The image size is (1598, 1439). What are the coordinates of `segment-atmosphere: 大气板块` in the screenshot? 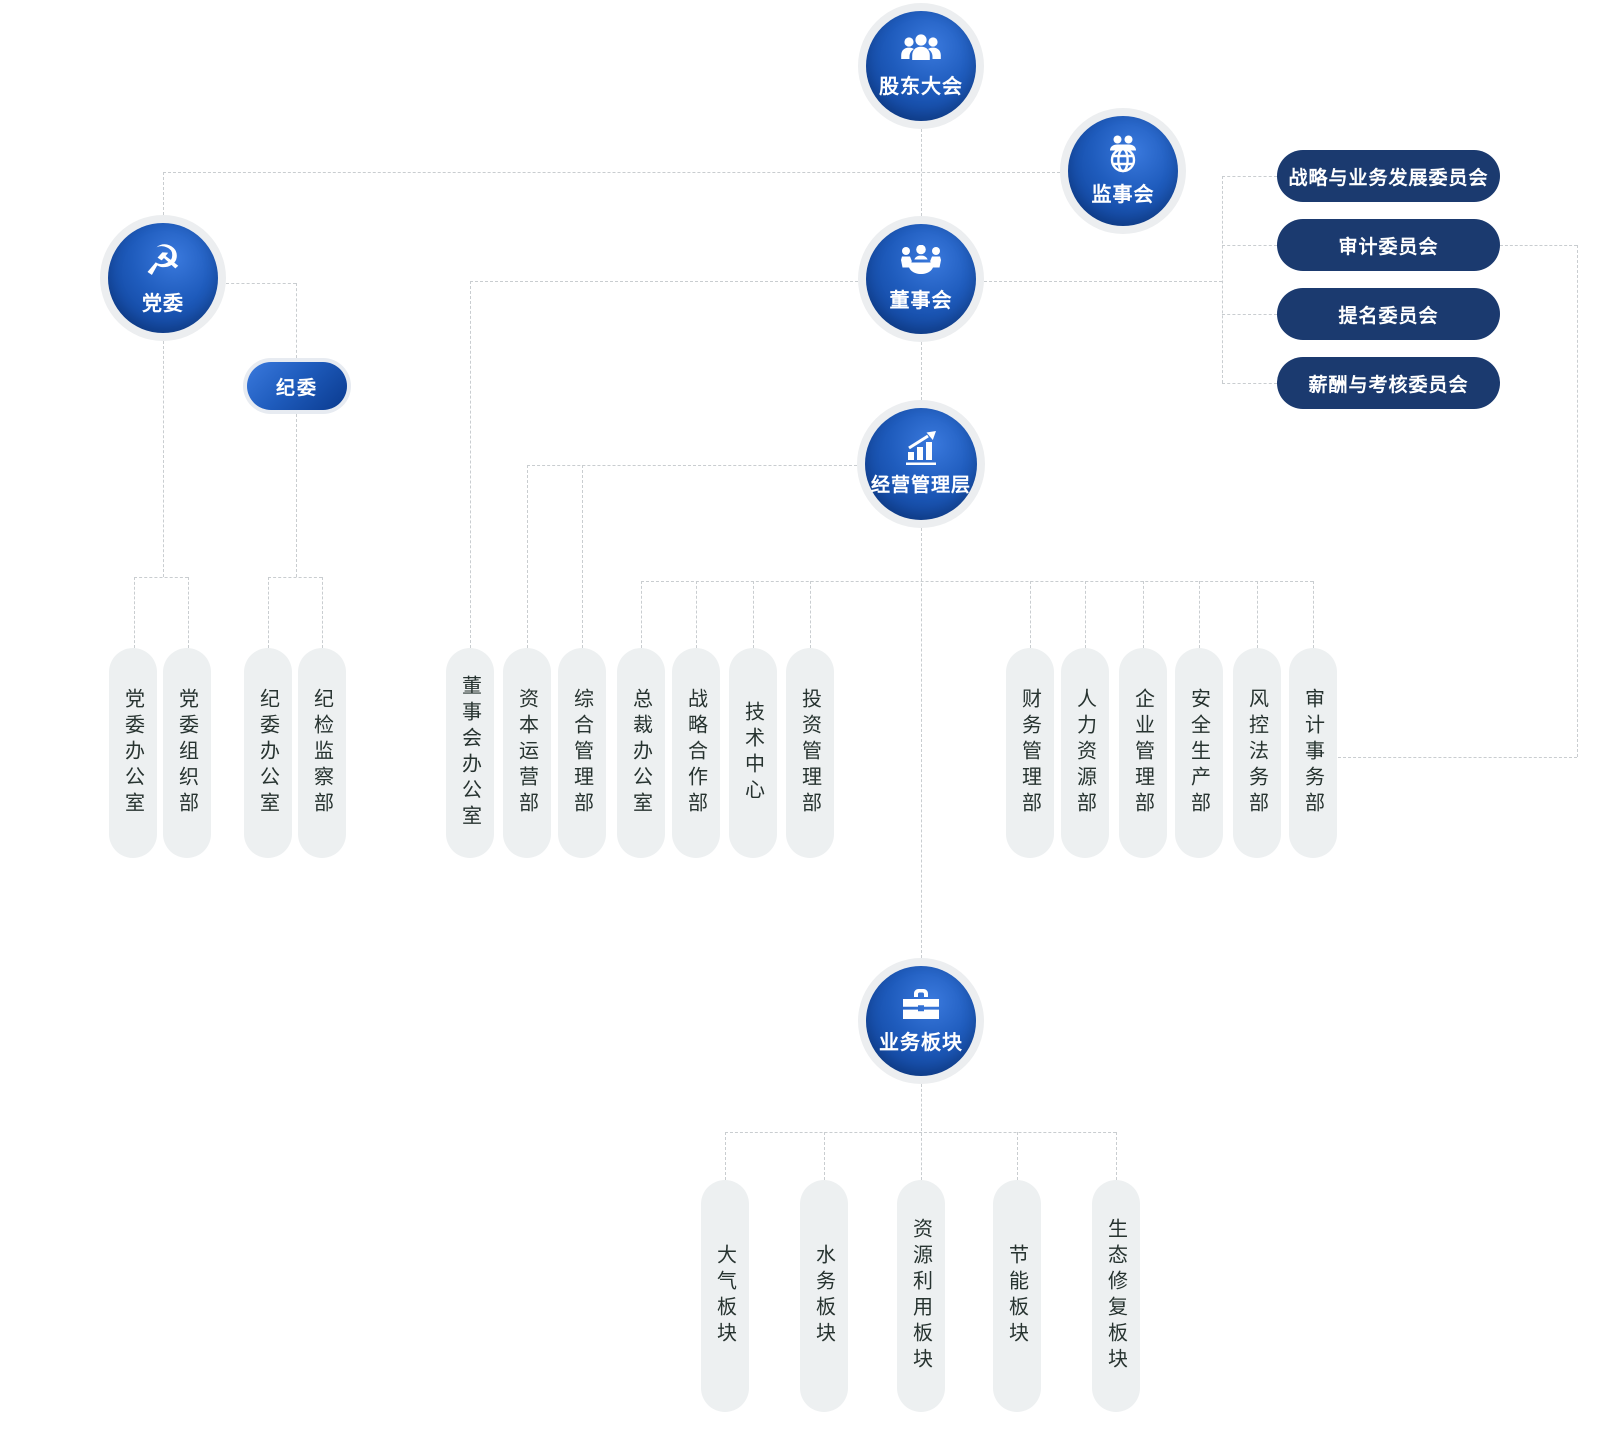 It's located at (725, 1296).